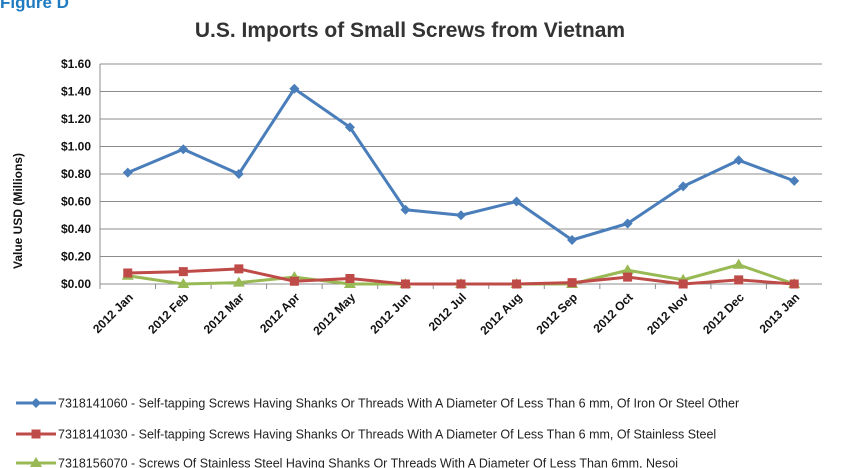 The width and height of the screenshot is (853, 468). Describe the element at coordinates (76, 202) in the screenshot. I see `y-tick-label: $0.60` at that location.